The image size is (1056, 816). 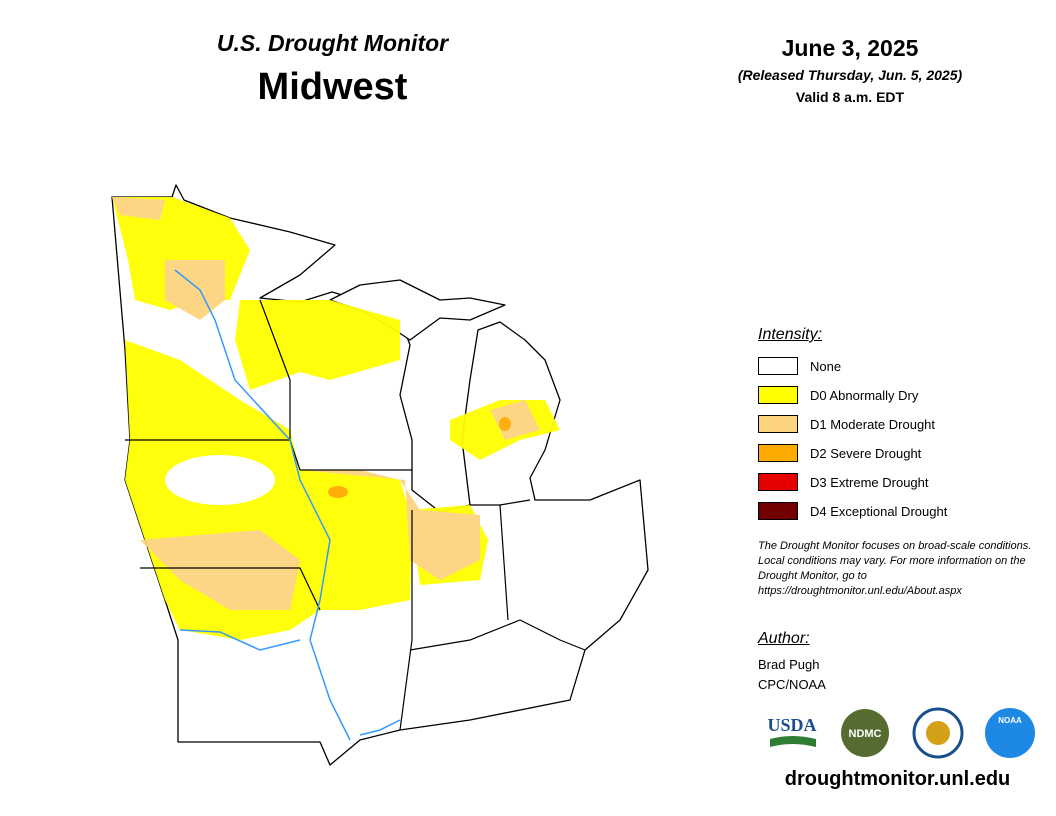 I want to click on legend-item: D4 Exceptional Drought, so click(x=852, y=511).